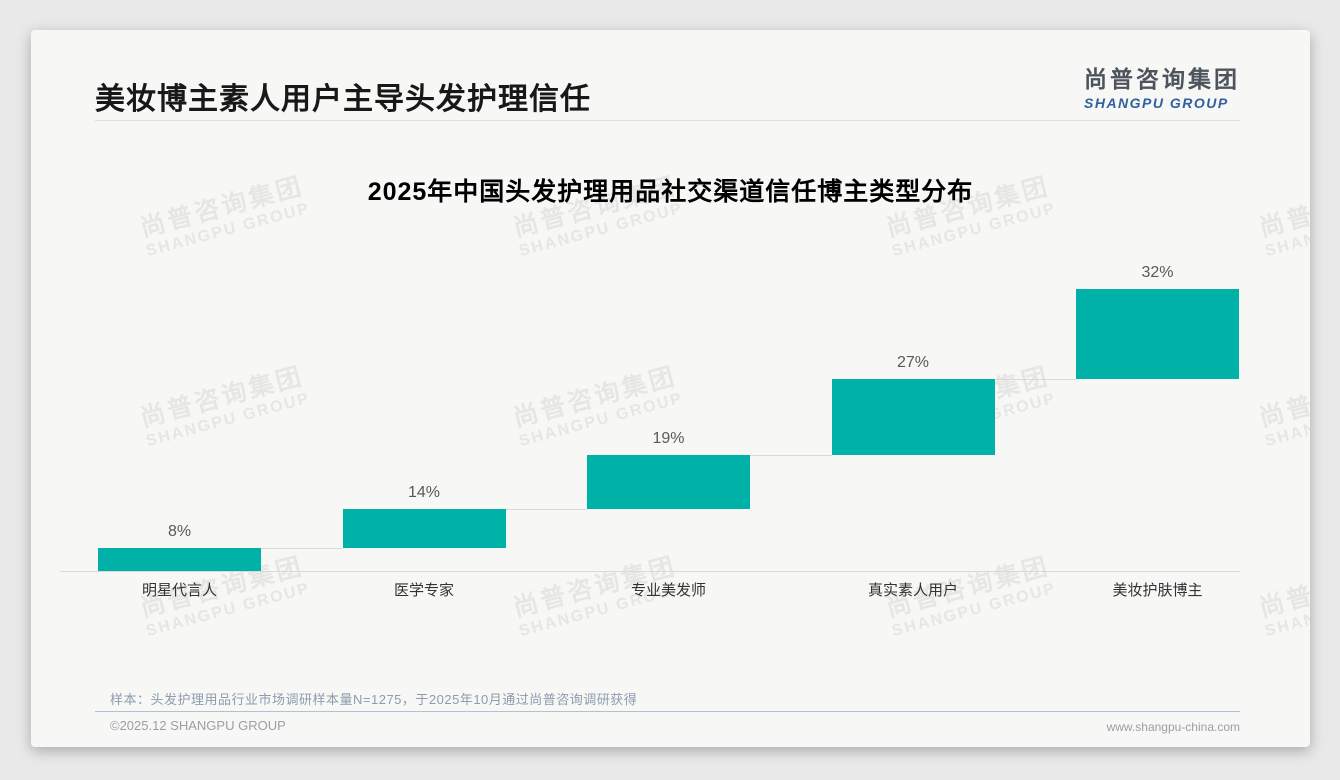  I want to click on header-divider, so click(667, 120).